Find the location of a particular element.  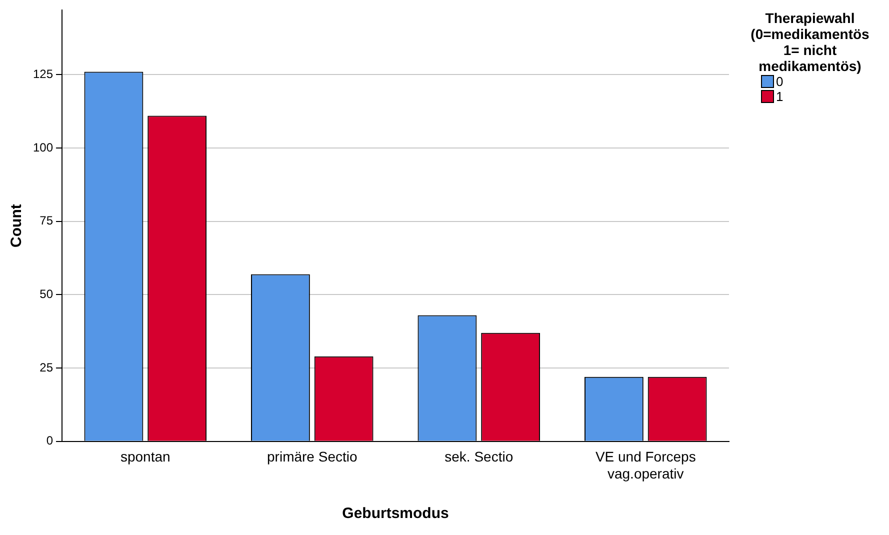

y-tick-label: 0 is located at coordinates (50, 441).